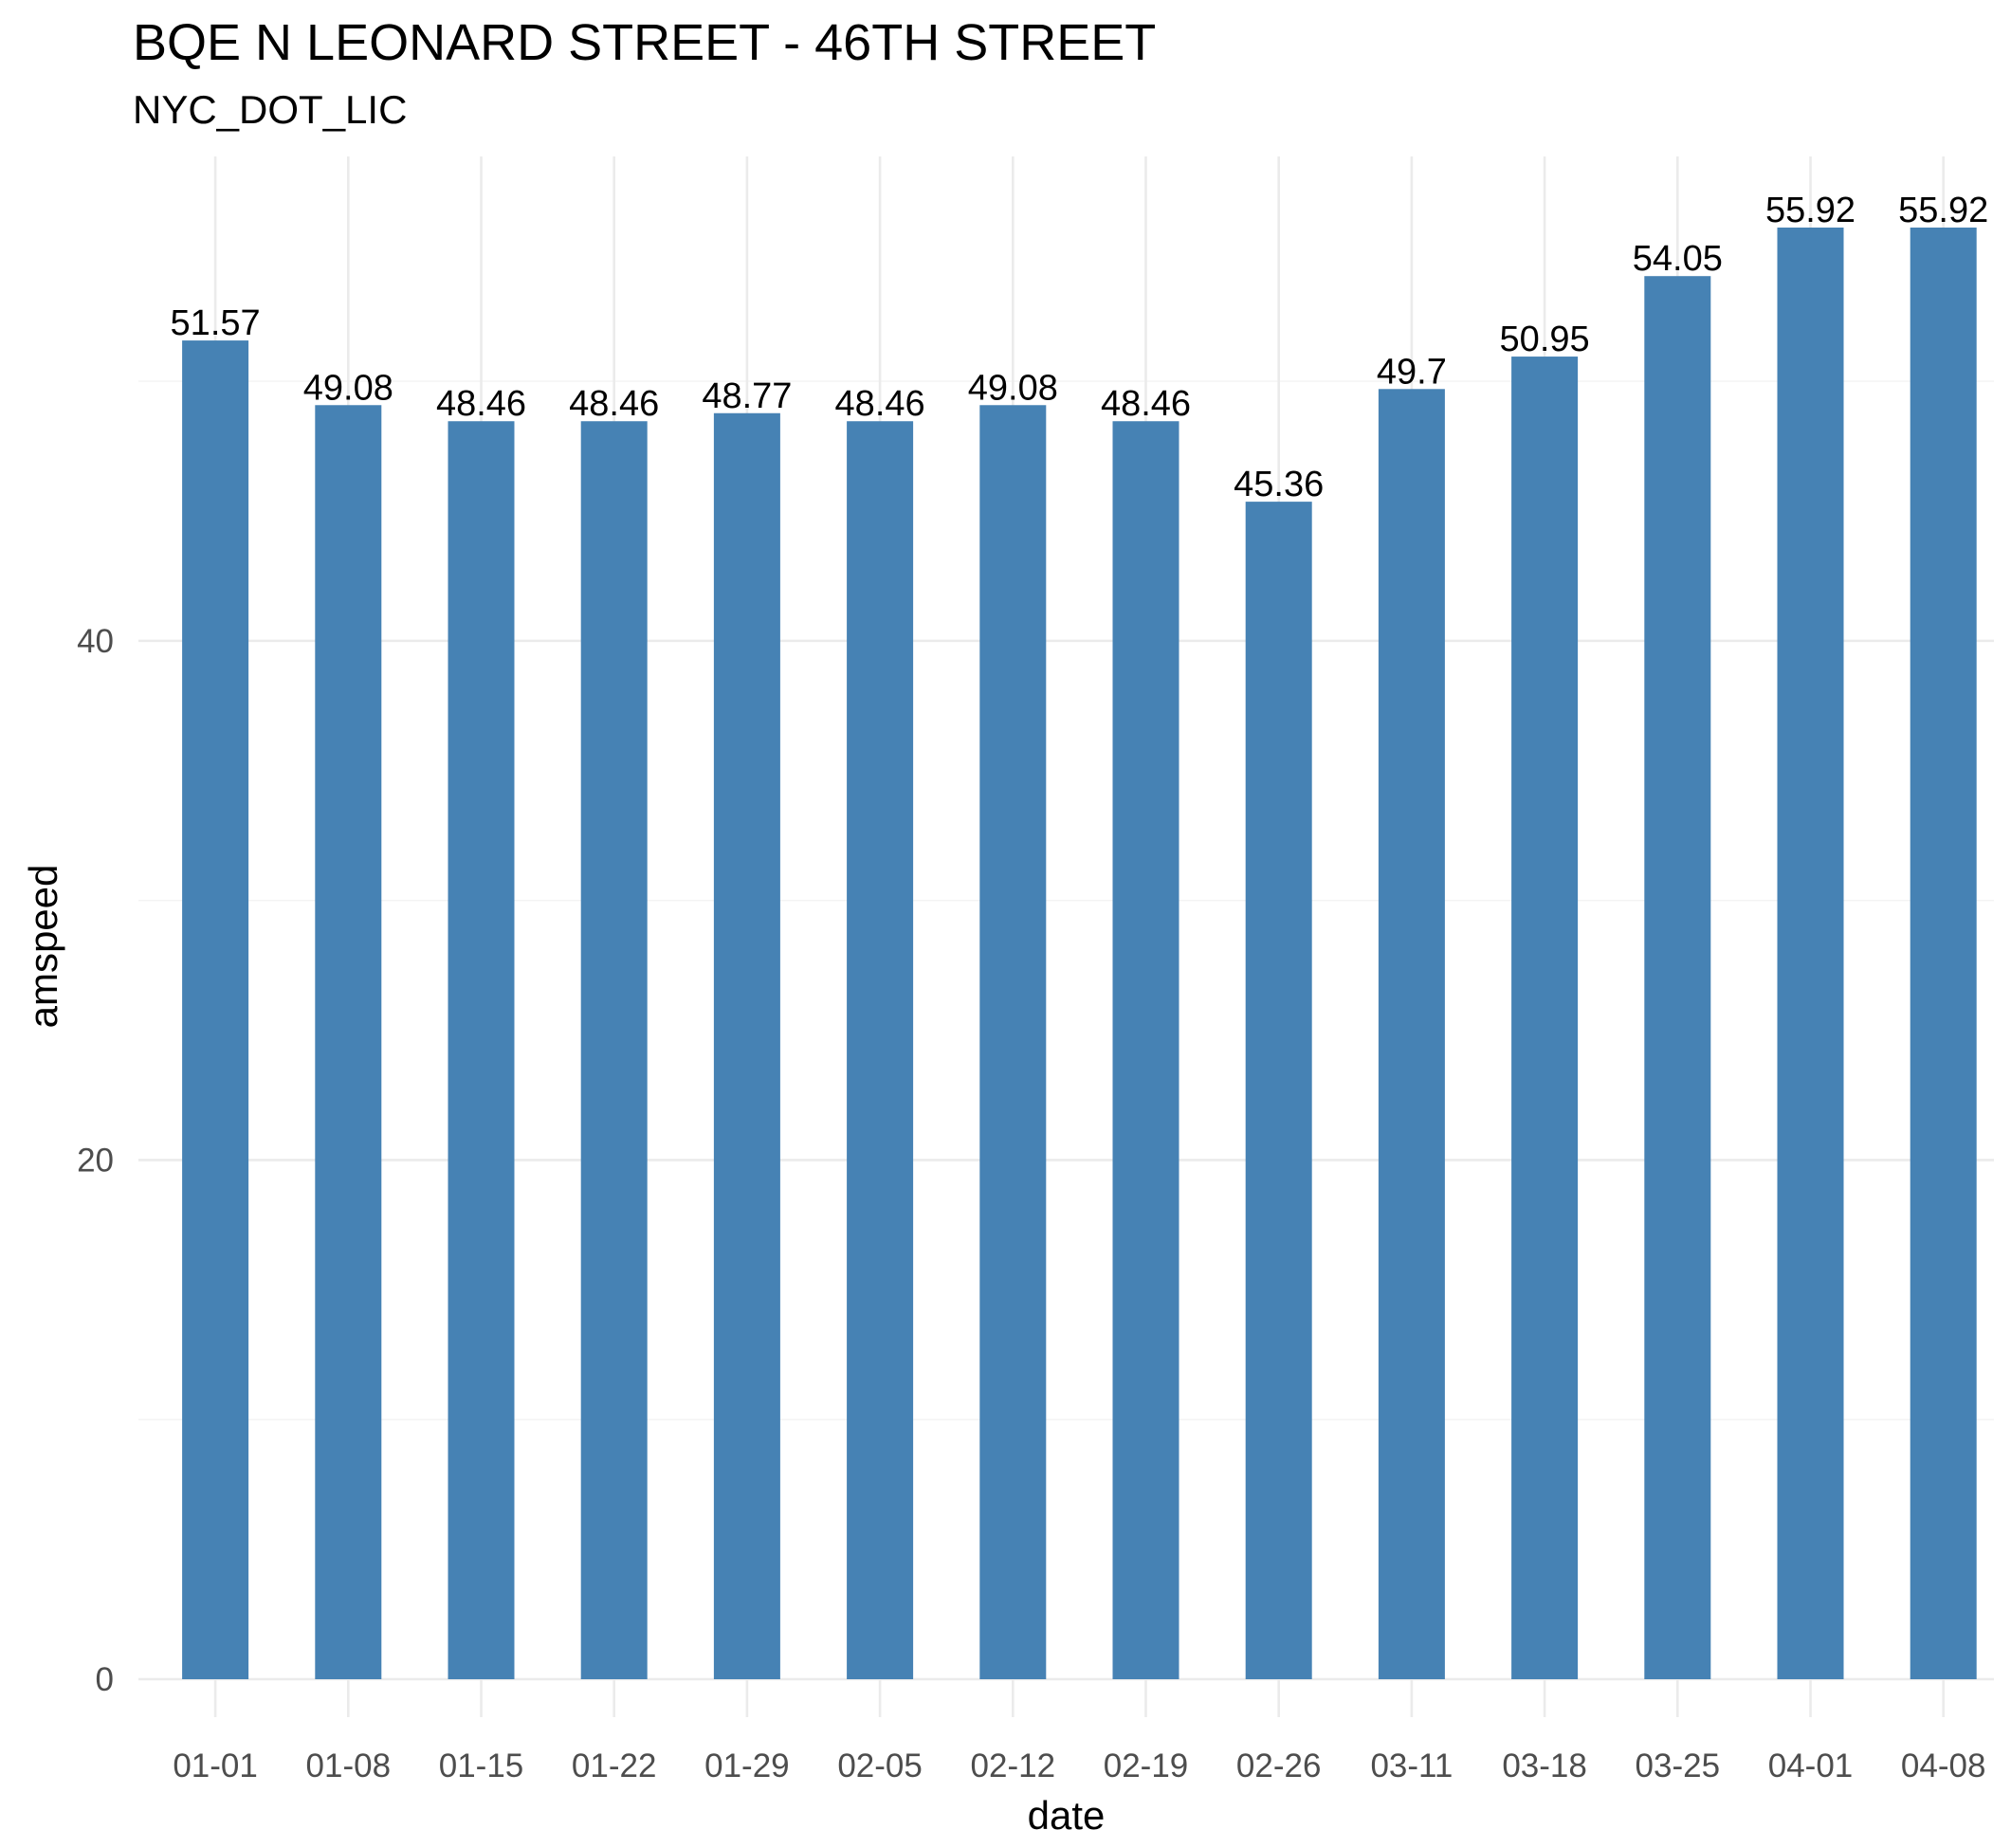 This screenshot has width=2011, height=1848. Describe the element at coordinates (1279, 484) in the screenshot. I see `data-label: 45.36` at that location.